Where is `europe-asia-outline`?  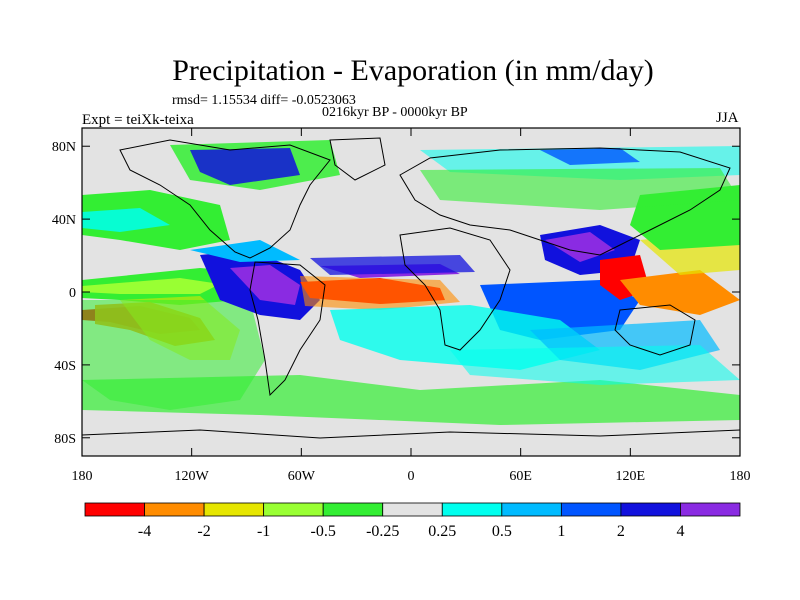
europe-asia-outline is located at coordinates (565, 201).